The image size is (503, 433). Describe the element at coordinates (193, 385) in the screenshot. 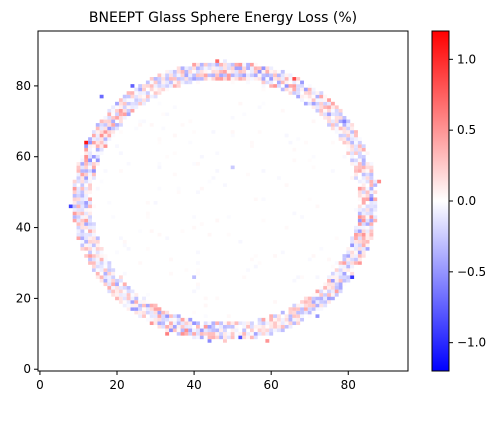

I see `x-tick-label: 40` at that location.